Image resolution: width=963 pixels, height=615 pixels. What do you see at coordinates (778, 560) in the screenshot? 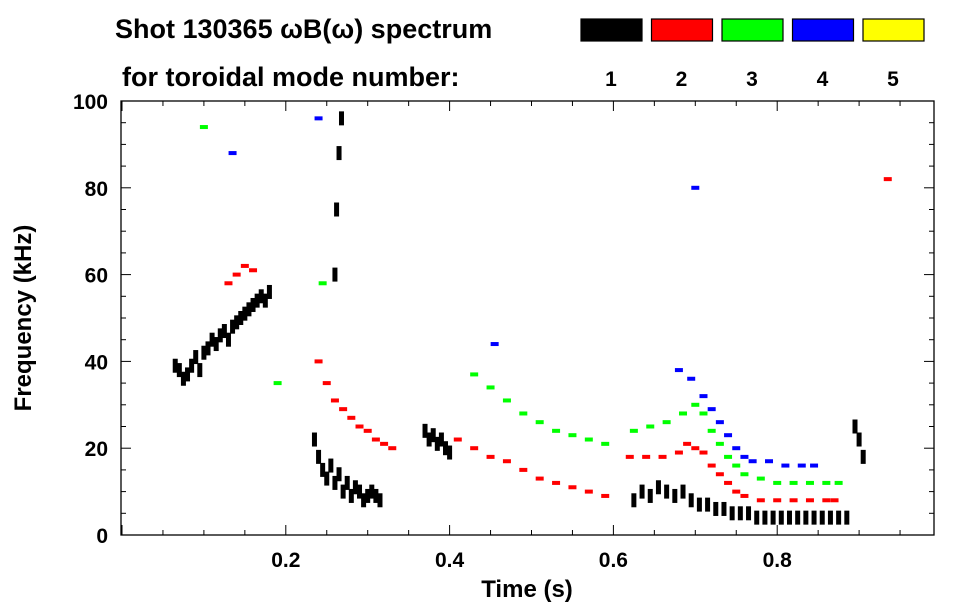
I see `x-tick-label: 0.8` at bounding box center [778, 560].